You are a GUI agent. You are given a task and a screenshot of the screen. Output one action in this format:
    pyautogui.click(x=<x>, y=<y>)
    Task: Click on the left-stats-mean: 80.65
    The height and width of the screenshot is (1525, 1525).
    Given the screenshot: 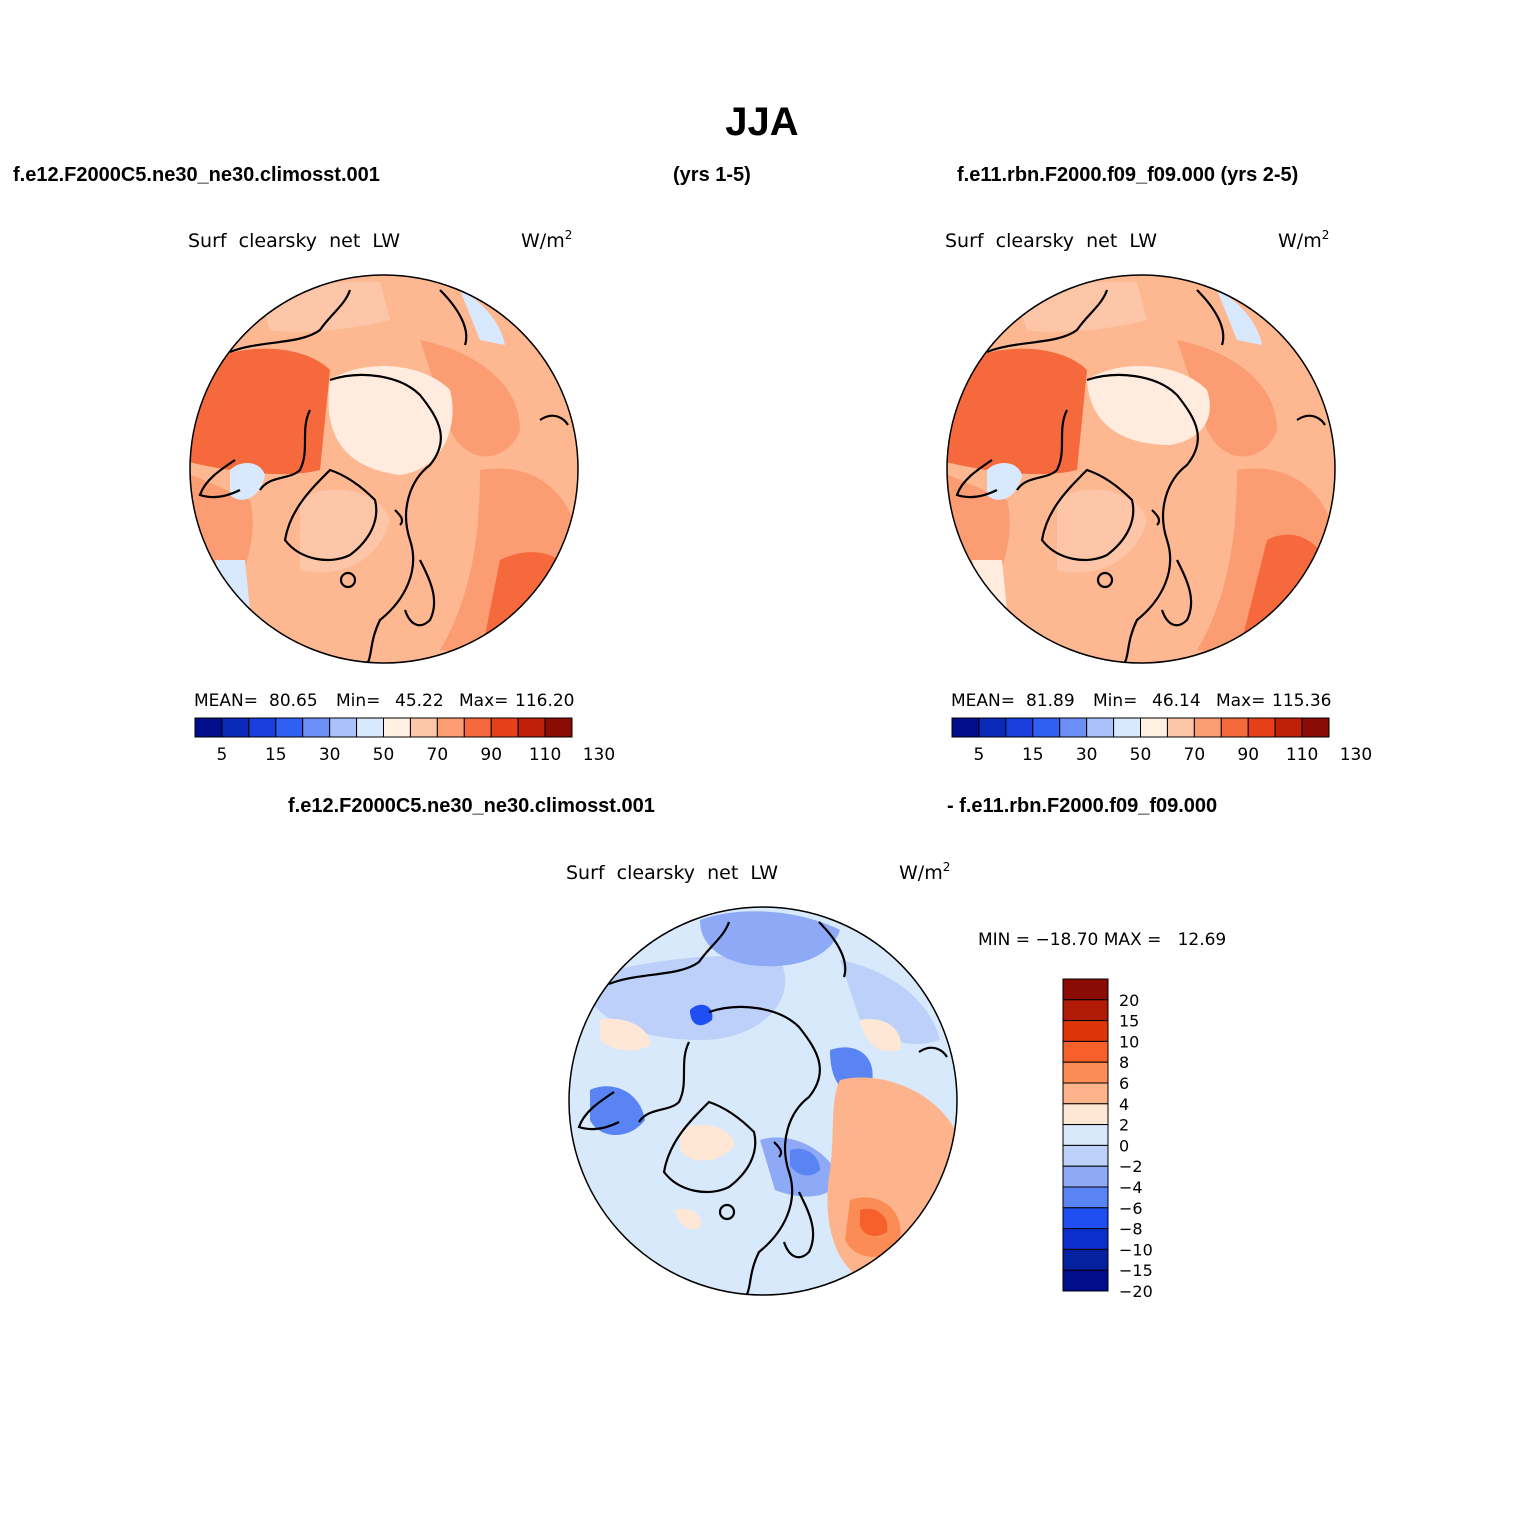 What is the action you would take?
    pyautogui.click(x=293, y=701)
    